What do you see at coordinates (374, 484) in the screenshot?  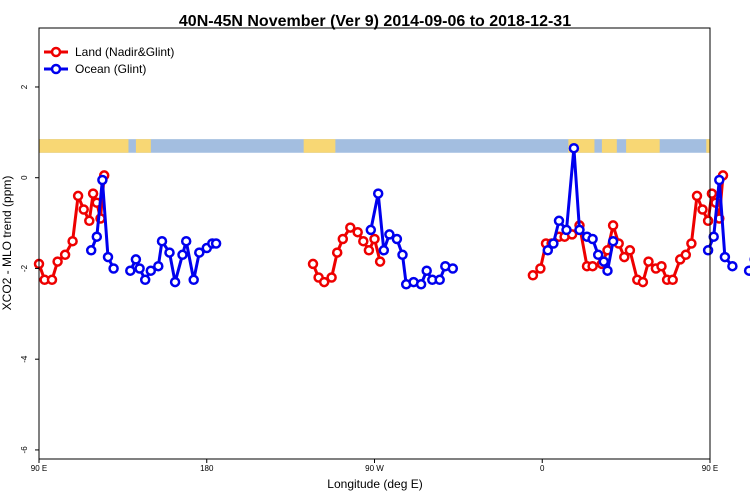 I see `x-axis-label: Longitude (deg E)` at bounding box center [374, 484].